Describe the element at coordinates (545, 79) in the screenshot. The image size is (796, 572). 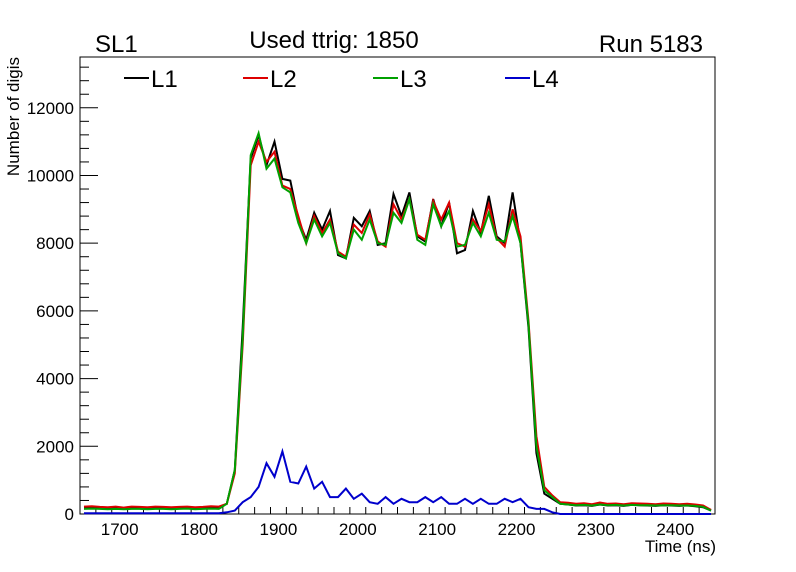
I see `legend-label: L4` at that location.